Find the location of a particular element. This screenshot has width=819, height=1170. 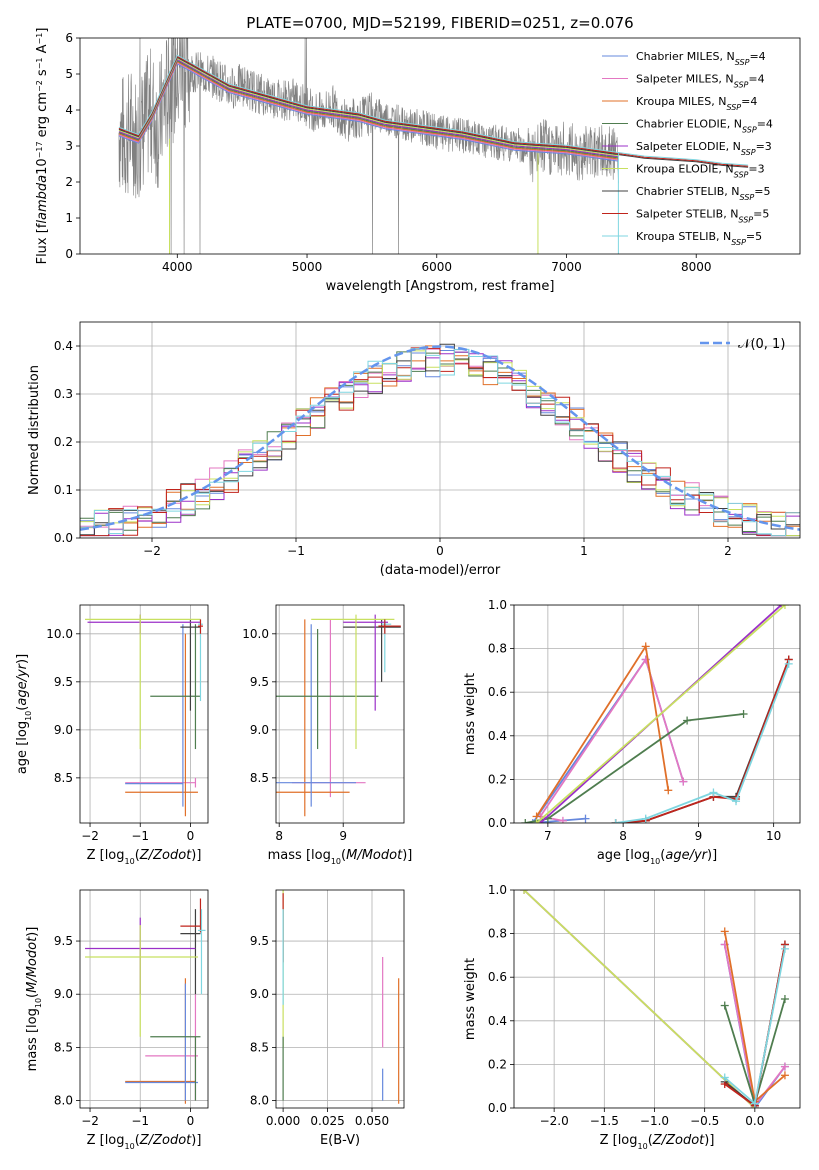

legend-label: Kroupa STELIB, NSSP=5 is located at coordinates (699, 238).